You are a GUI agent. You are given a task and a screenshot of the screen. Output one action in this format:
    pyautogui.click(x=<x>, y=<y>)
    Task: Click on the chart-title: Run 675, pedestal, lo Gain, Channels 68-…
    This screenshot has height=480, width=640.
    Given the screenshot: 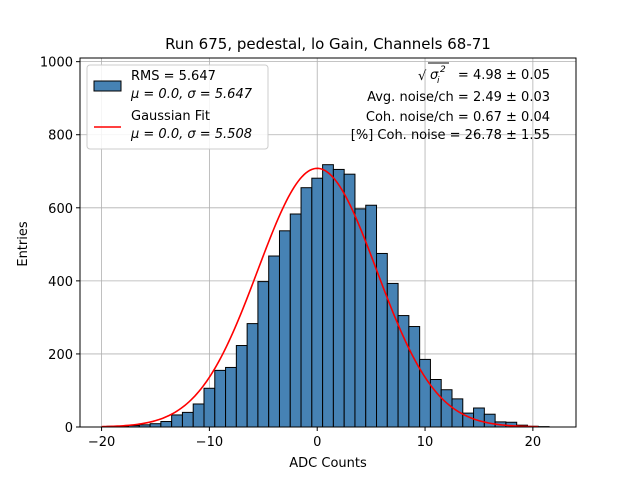 What is the action you would take?
    pyautogui.click(x=328, y=44)
    